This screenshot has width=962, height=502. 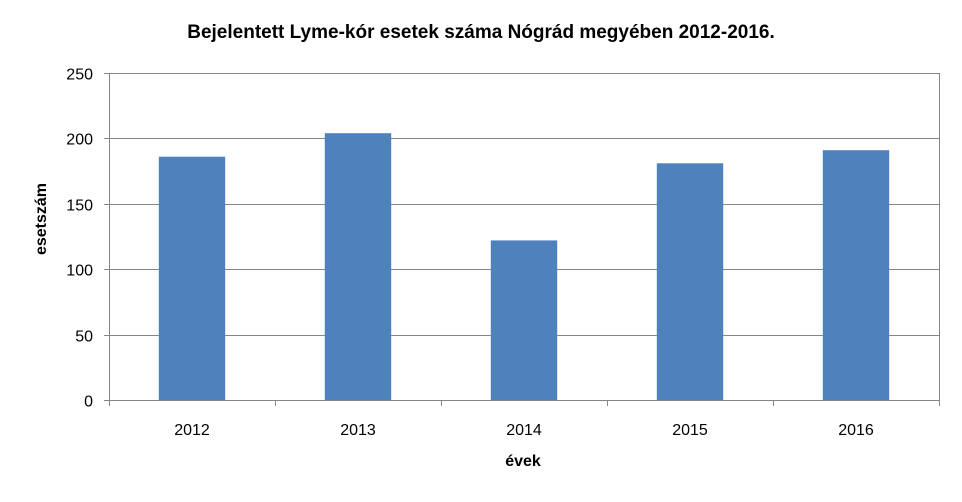 What do you see at coordinates (358, 430) in the screenshot?
I see `x-tick-label: 2013` at bounding box center [358, 430].